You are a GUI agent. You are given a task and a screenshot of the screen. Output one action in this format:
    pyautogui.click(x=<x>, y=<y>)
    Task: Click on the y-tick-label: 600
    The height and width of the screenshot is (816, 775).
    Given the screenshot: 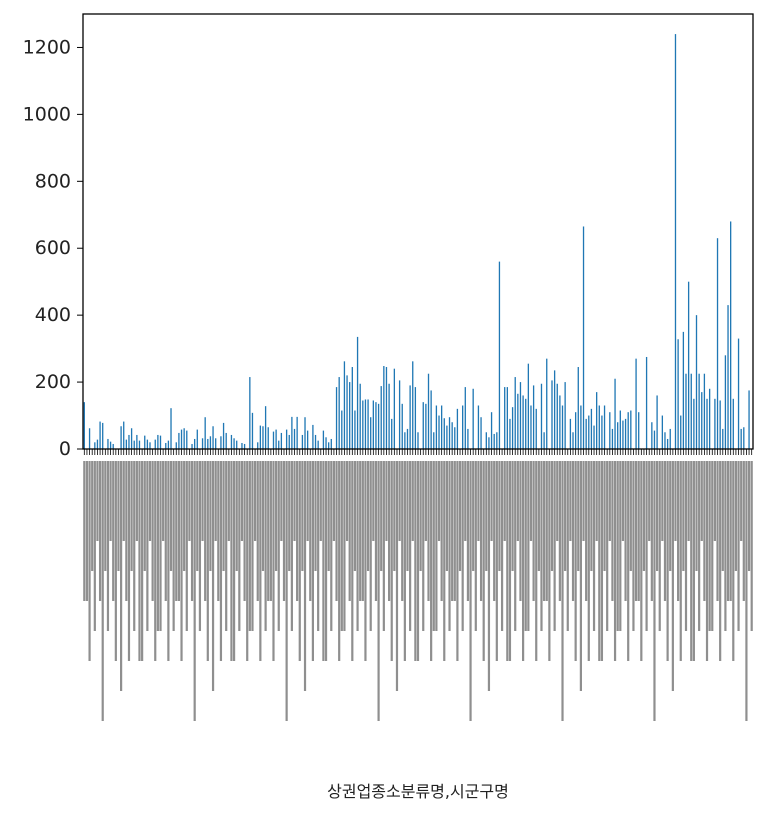 What is the action you would take?
    pyautogui.click(x=53, y=248)
    